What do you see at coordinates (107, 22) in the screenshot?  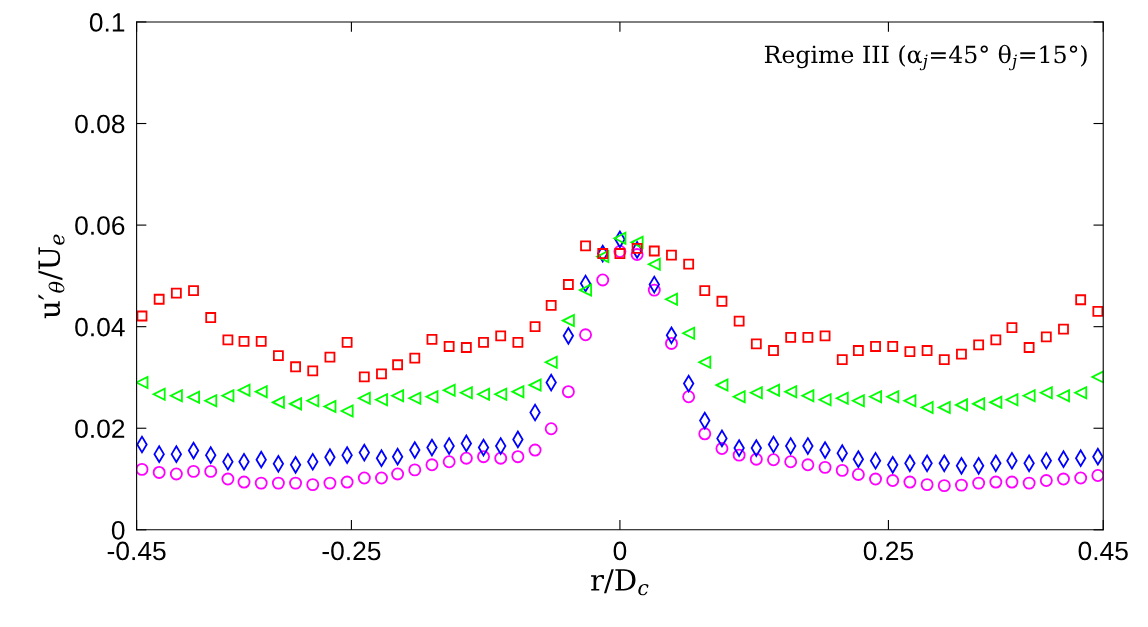 I see `y-tick-label: 0.1` at bounding box center [107, 22].